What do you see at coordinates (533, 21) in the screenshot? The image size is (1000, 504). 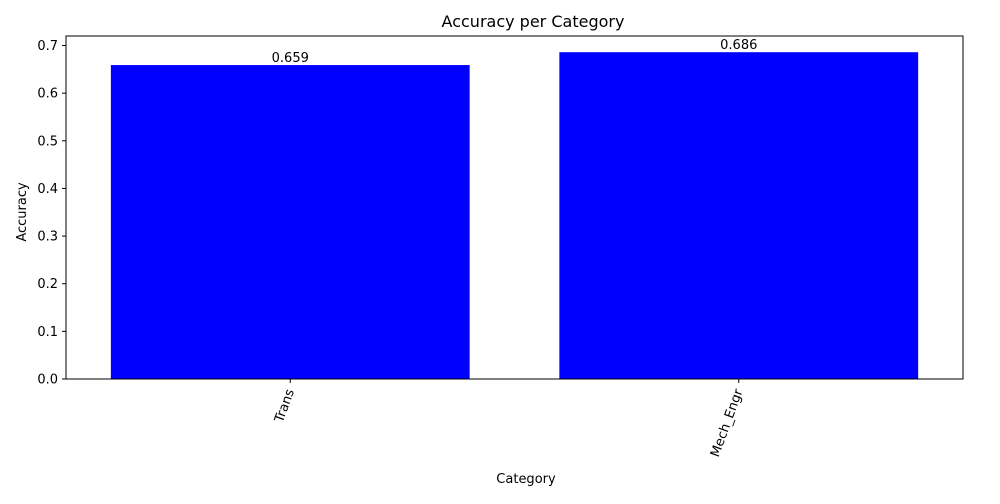 I see `chart-title: Accuracy per Category` at bounding box center [533, 21].